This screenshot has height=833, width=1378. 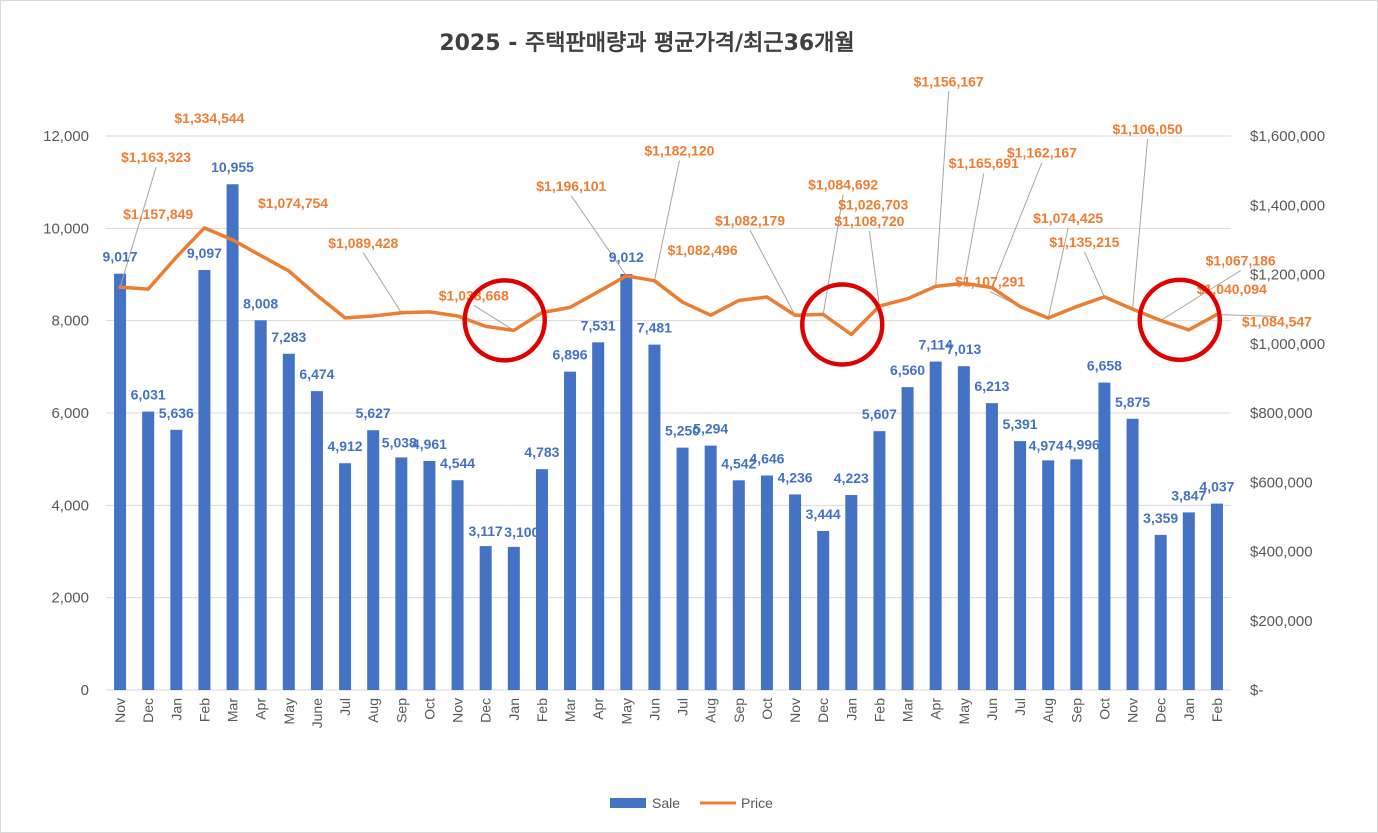 I want to click on left-axis-tick-label: 8,000, so click(x=70, y=321).